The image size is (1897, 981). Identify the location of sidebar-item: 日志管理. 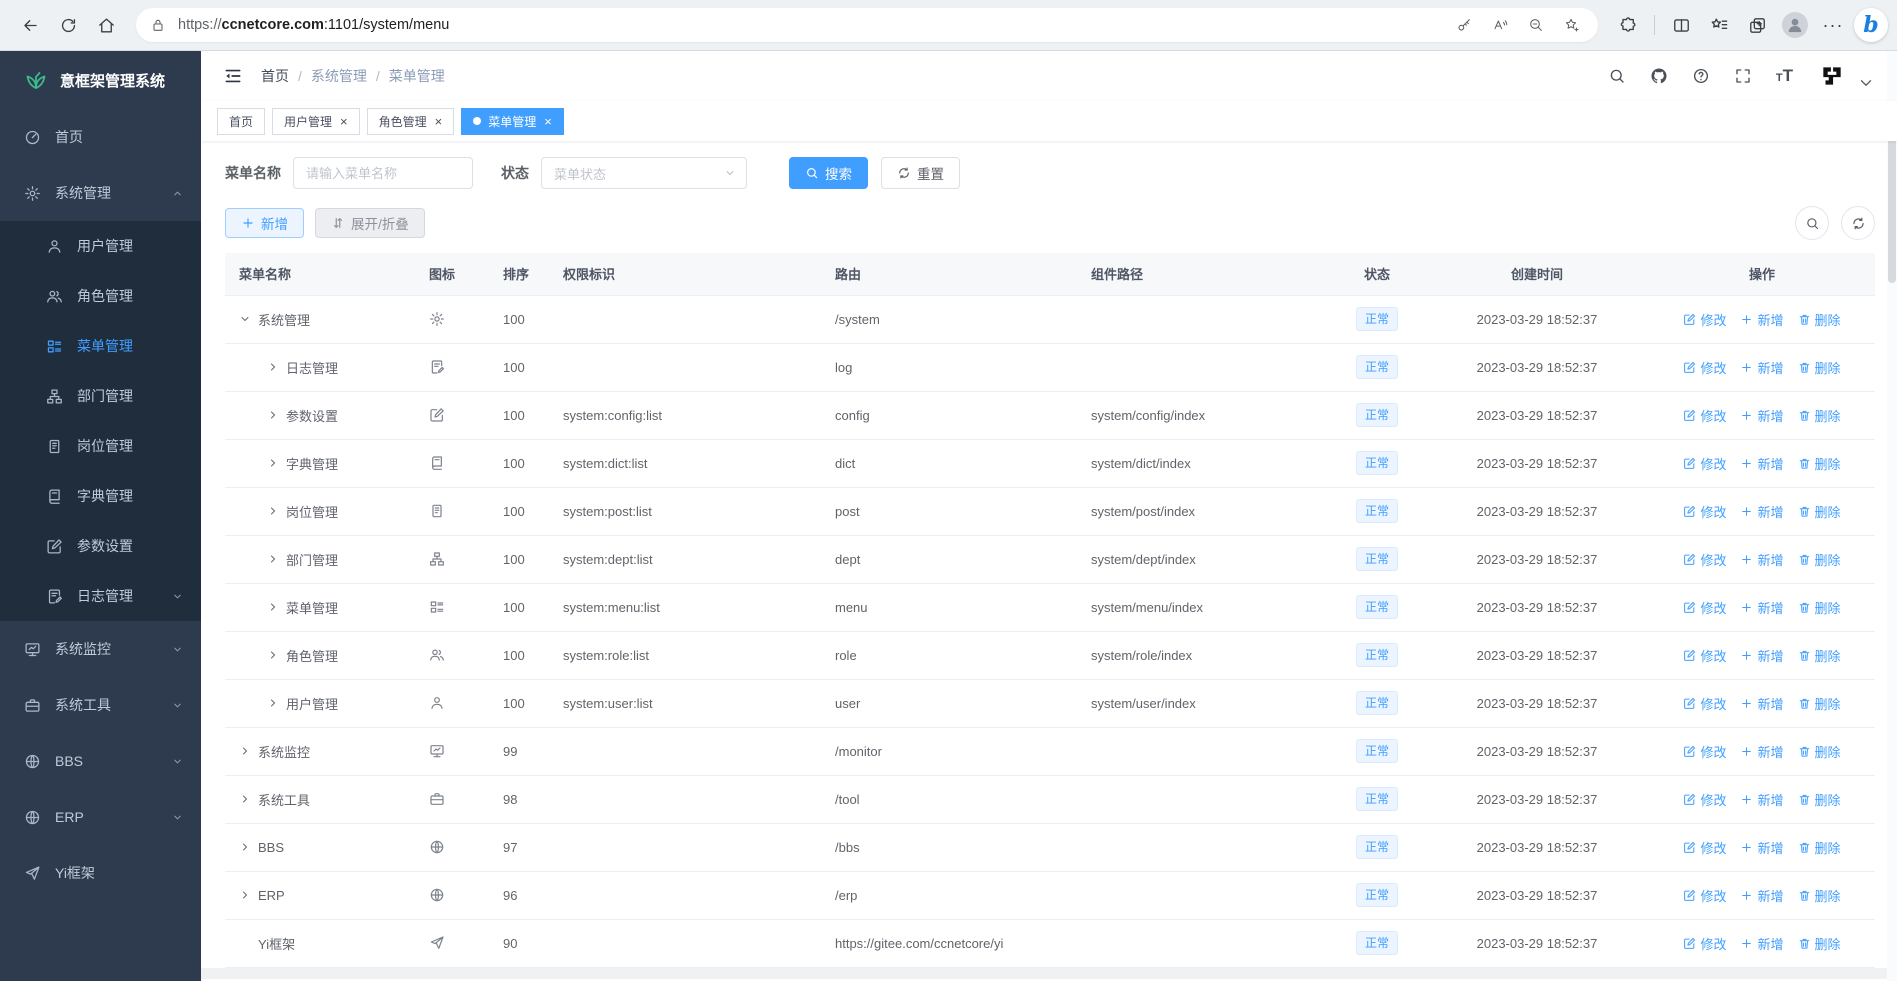
(100, 596).